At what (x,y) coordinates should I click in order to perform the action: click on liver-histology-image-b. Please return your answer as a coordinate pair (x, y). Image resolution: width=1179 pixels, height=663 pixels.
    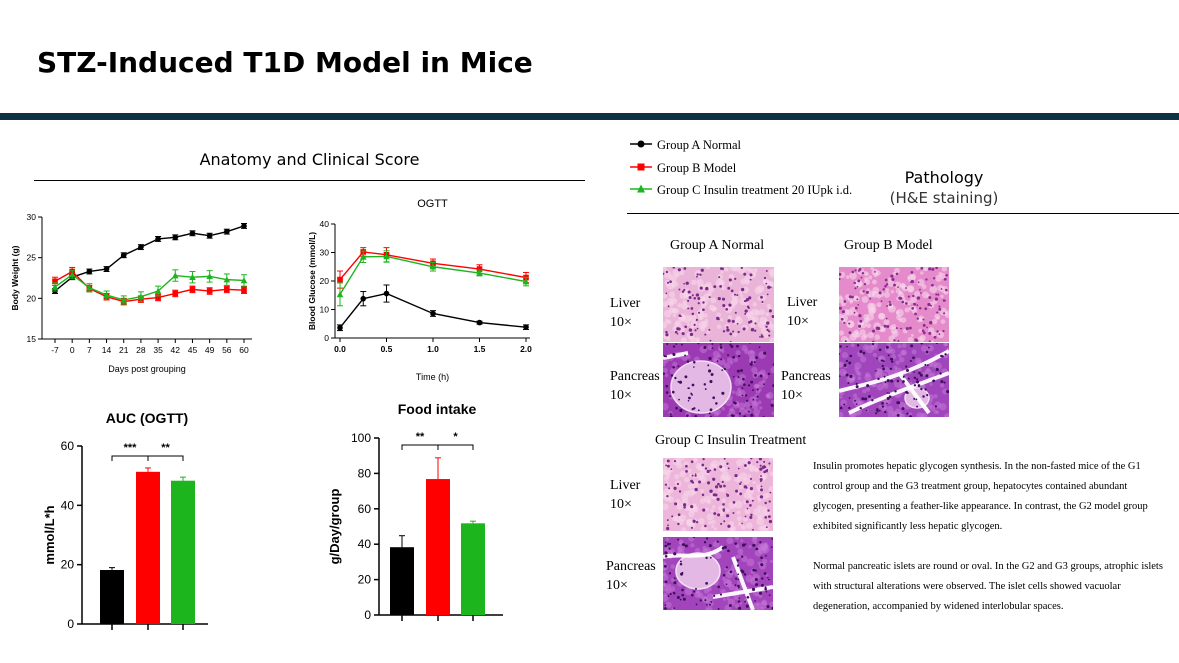
    Looking at the image, I should click on (894, 304).